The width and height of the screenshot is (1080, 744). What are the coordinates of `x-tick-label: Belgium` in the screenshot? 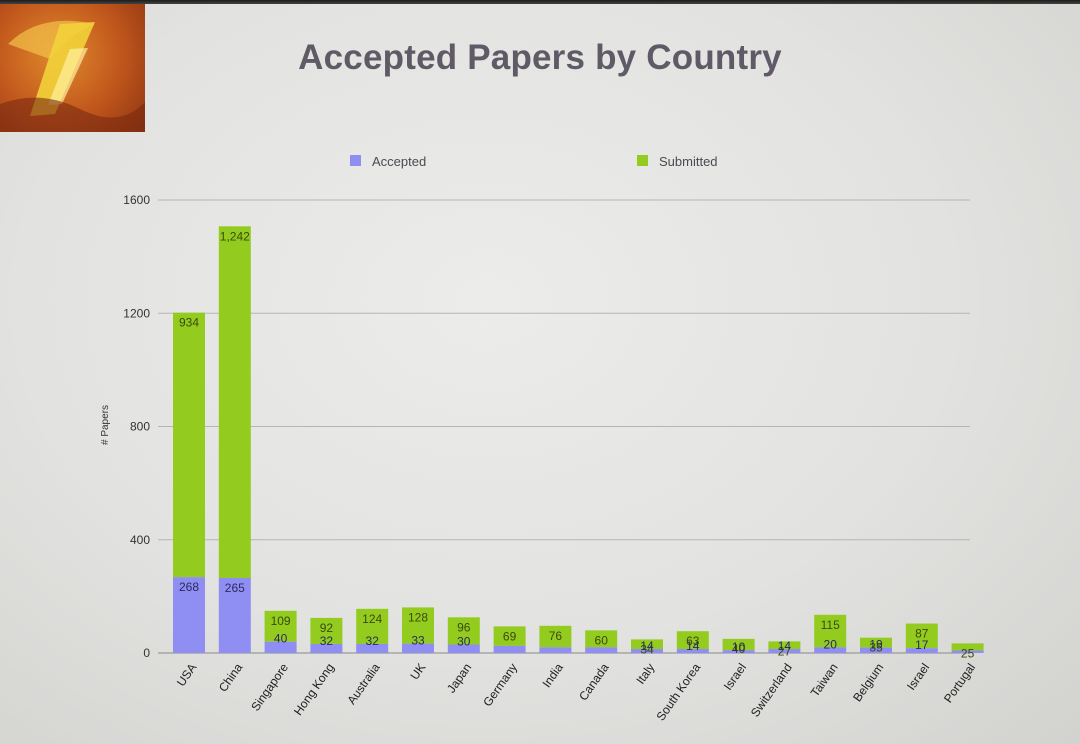 It's located at (868, 683).